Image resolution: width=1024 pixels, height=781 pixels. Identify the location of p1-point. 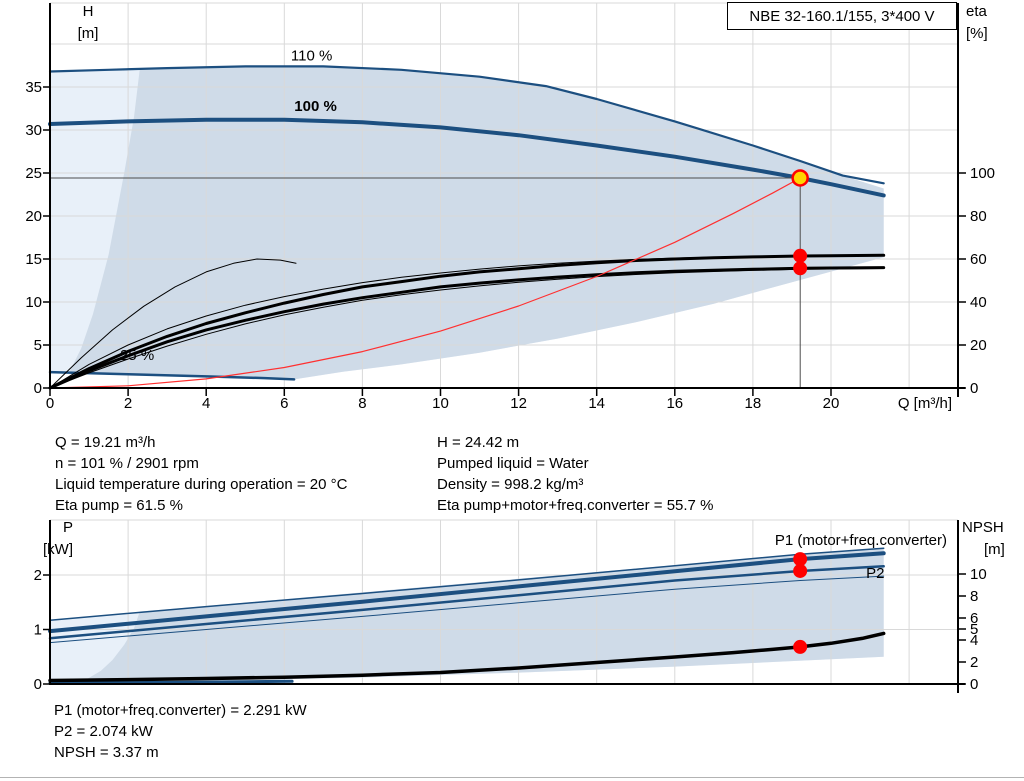
(800, 559).